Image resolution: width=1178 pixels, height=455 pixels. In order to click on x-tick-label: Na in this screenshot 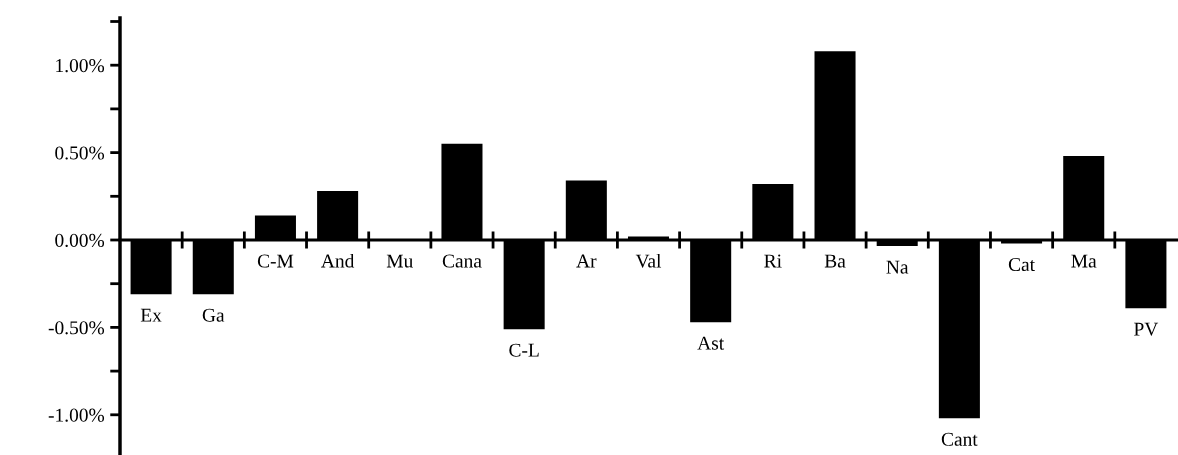, I will do `click(897, 267)`.